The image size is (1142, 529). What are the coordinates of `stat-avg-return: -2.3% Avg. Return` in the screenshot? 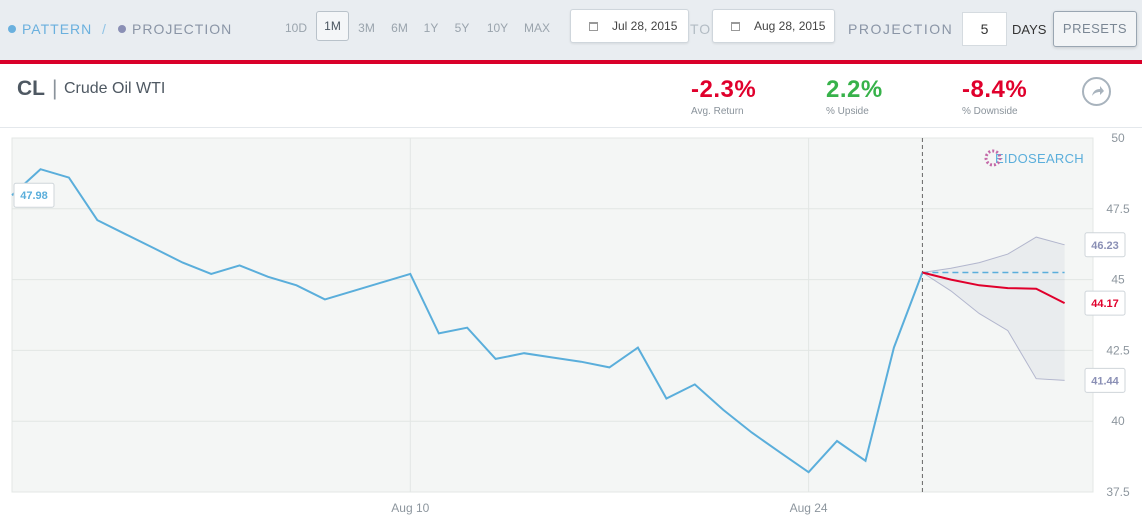 It's located at (723, 96).